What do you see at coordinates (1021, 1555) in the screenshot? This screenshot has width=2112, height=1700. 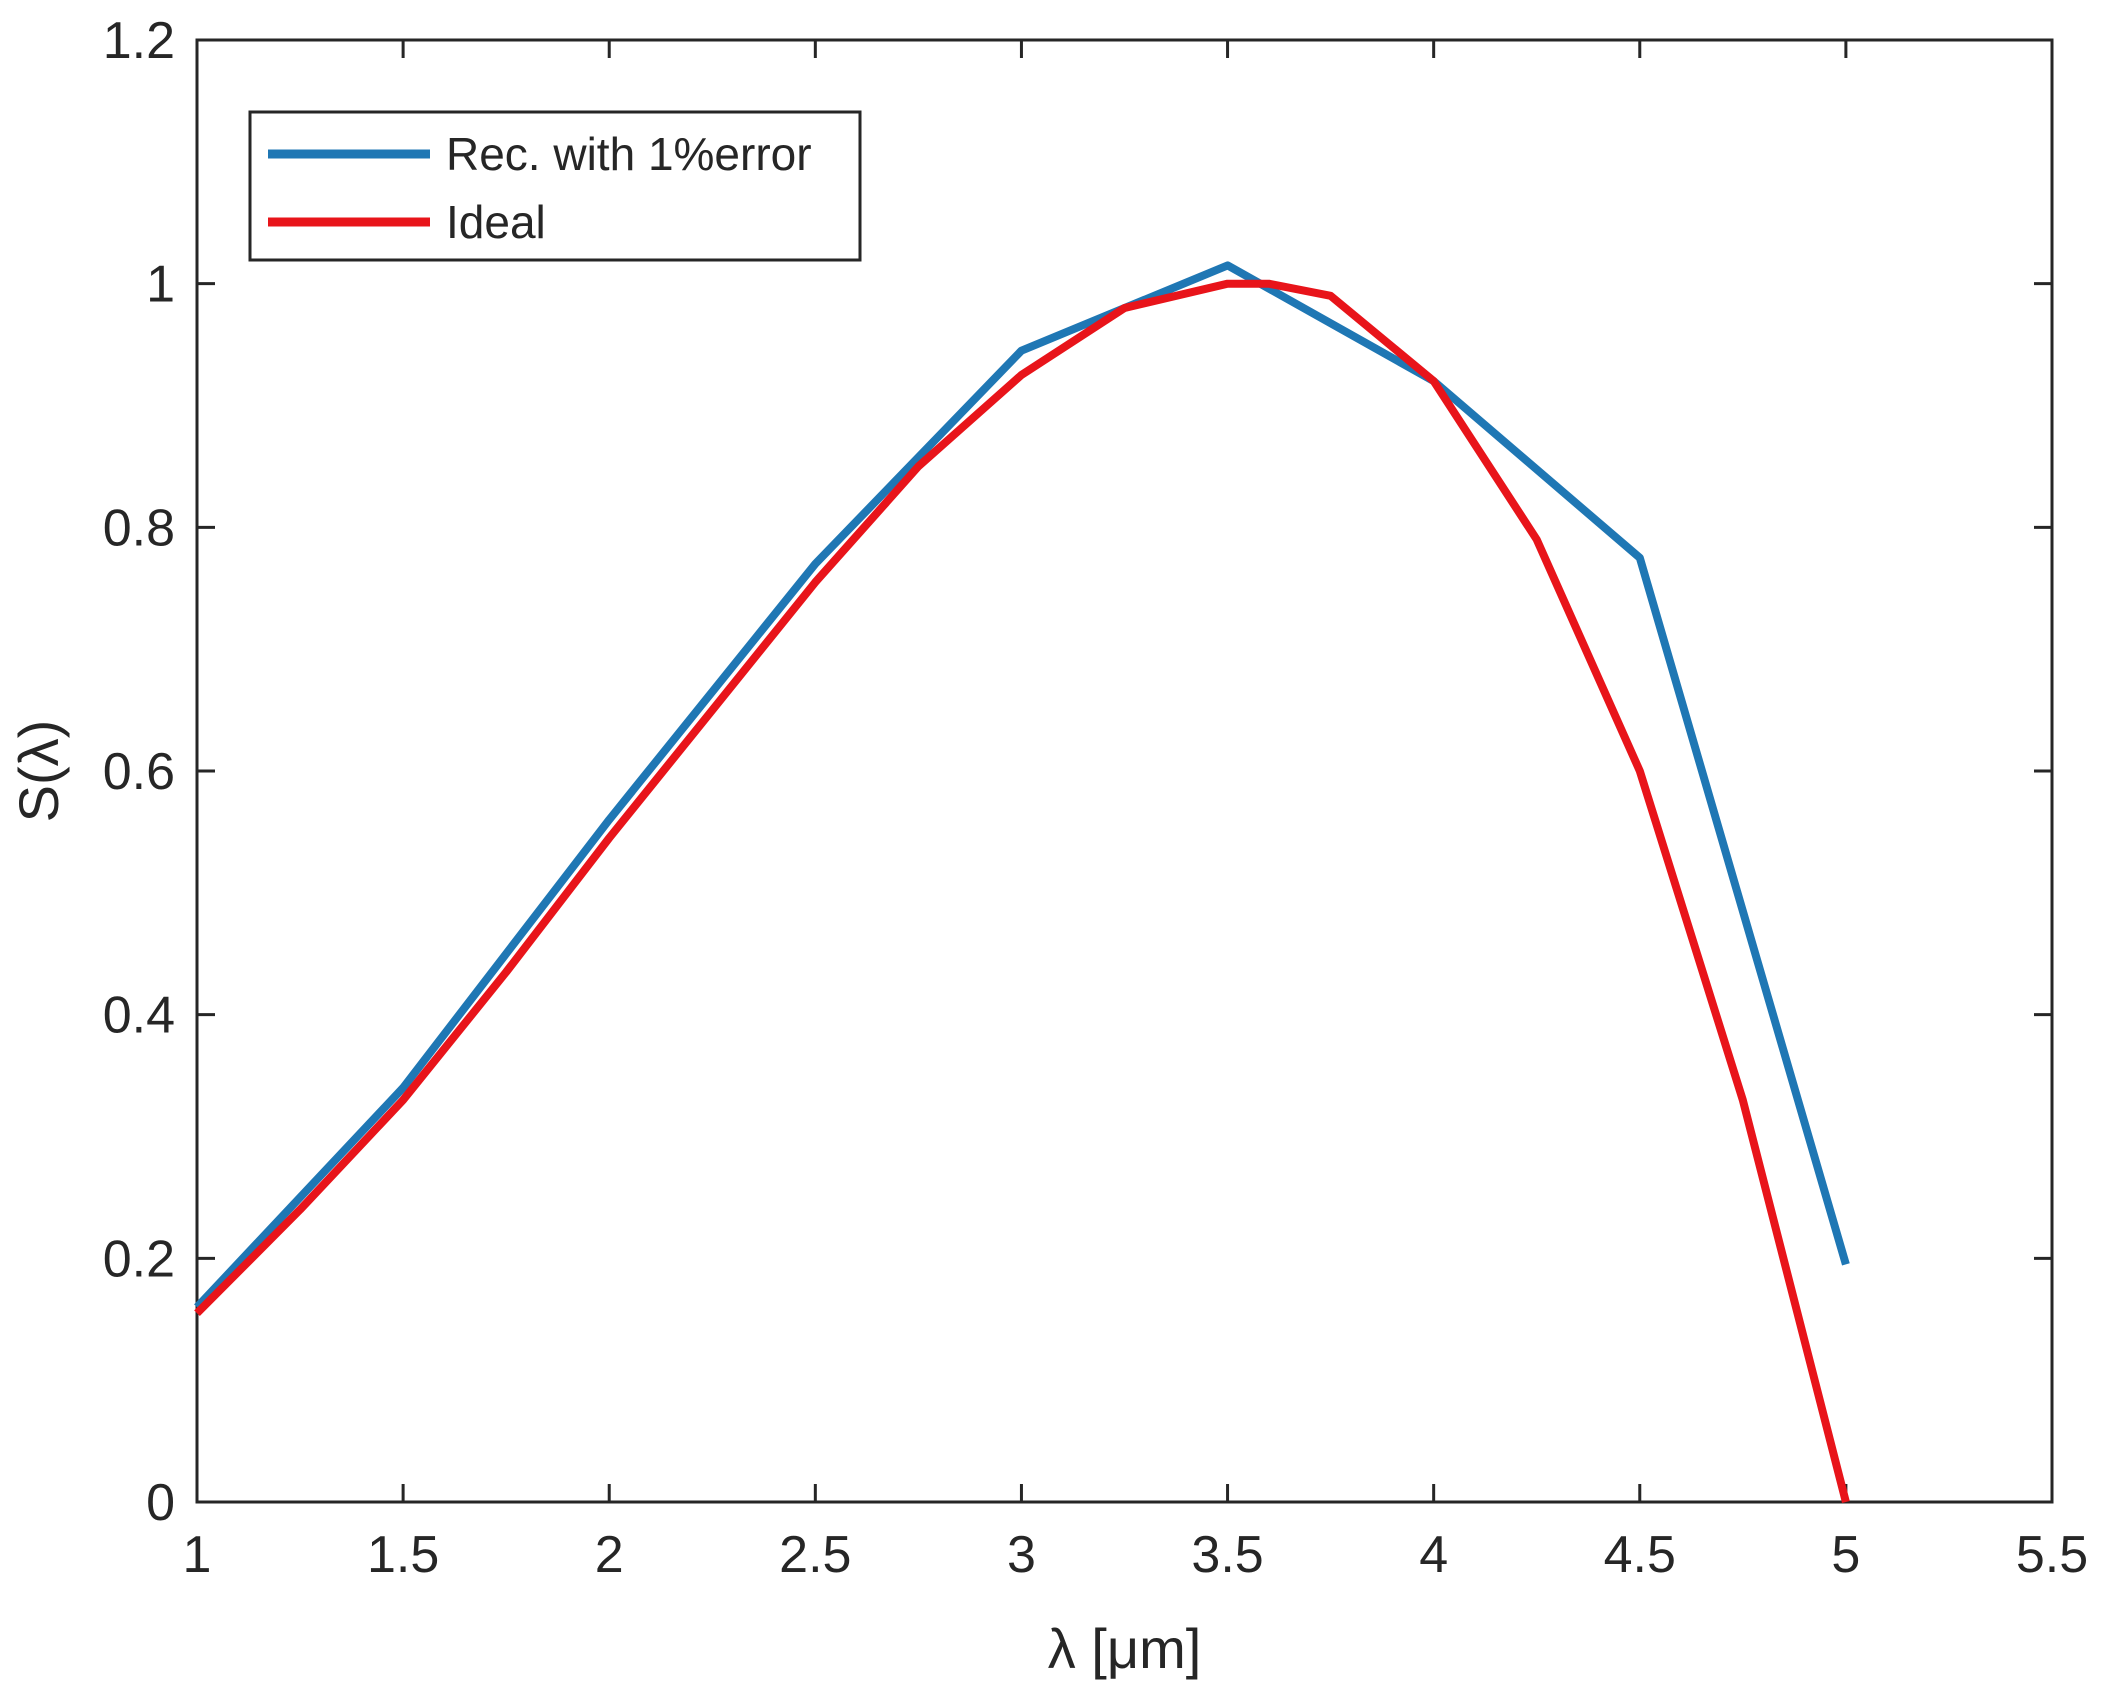 I see `x-tick-label: 3` at bounding box center [1021, 1555].